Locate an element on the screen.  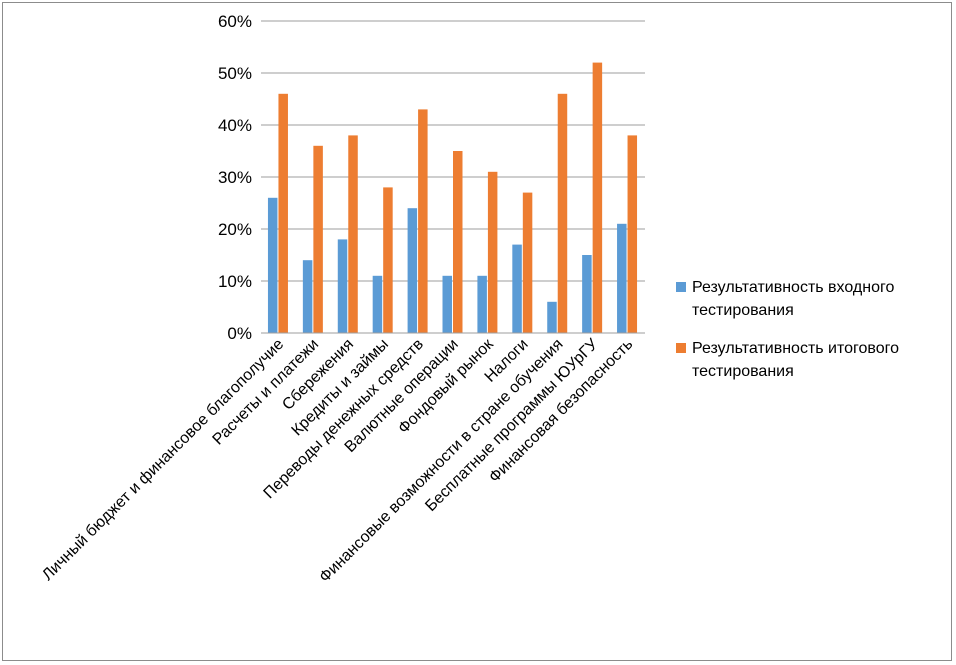
legend-label-final: Результативность итогового тестирования is located at coordinates (796, 360).